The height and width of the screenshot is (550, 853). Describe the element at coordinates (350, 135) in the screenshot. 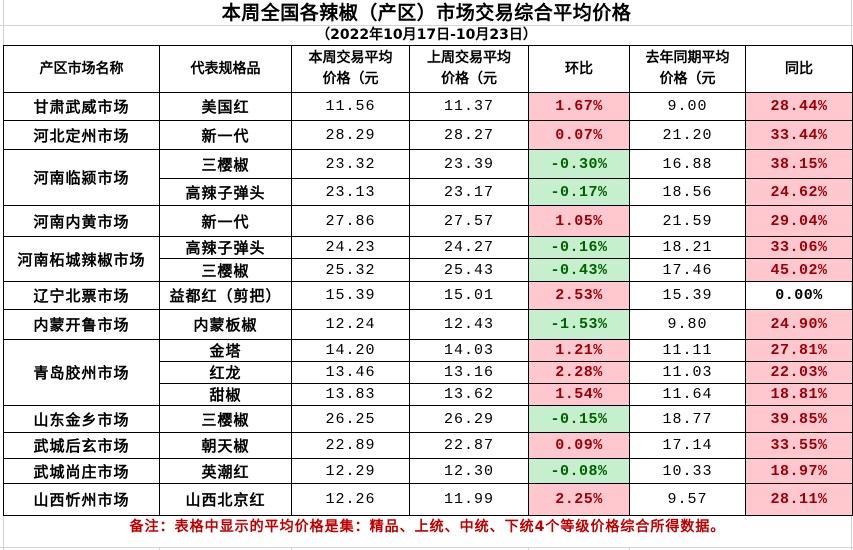

I see `this-week-price-cell: 28.29` at that location.